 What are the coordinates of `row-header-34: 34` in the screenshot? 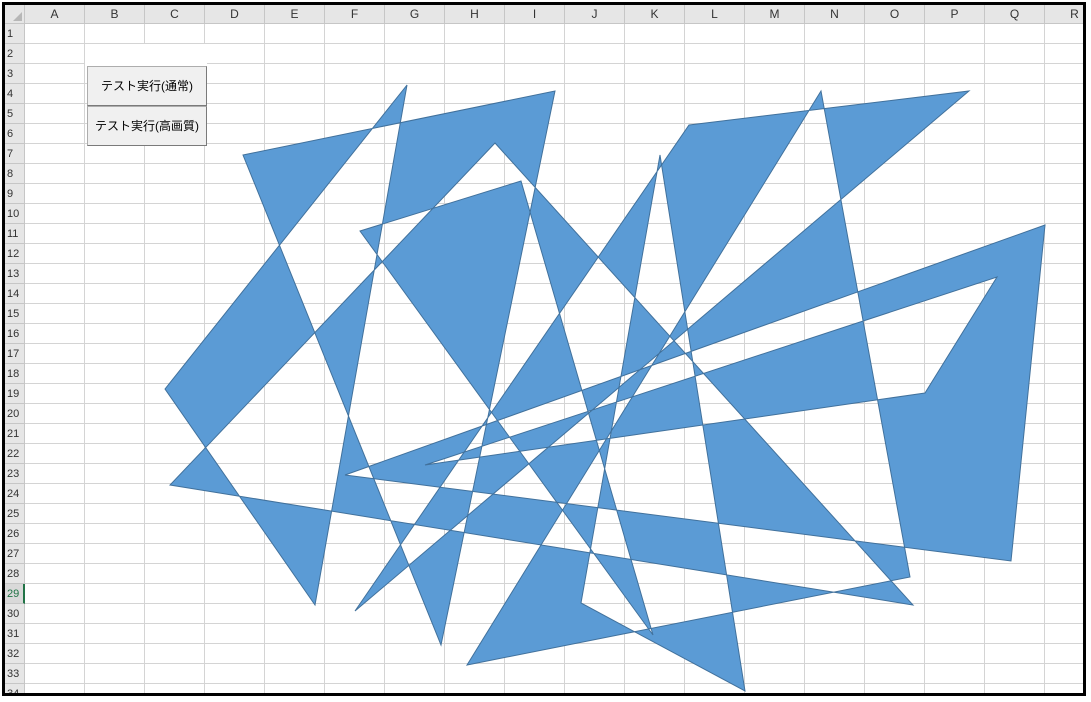 It's located at (15, 688).